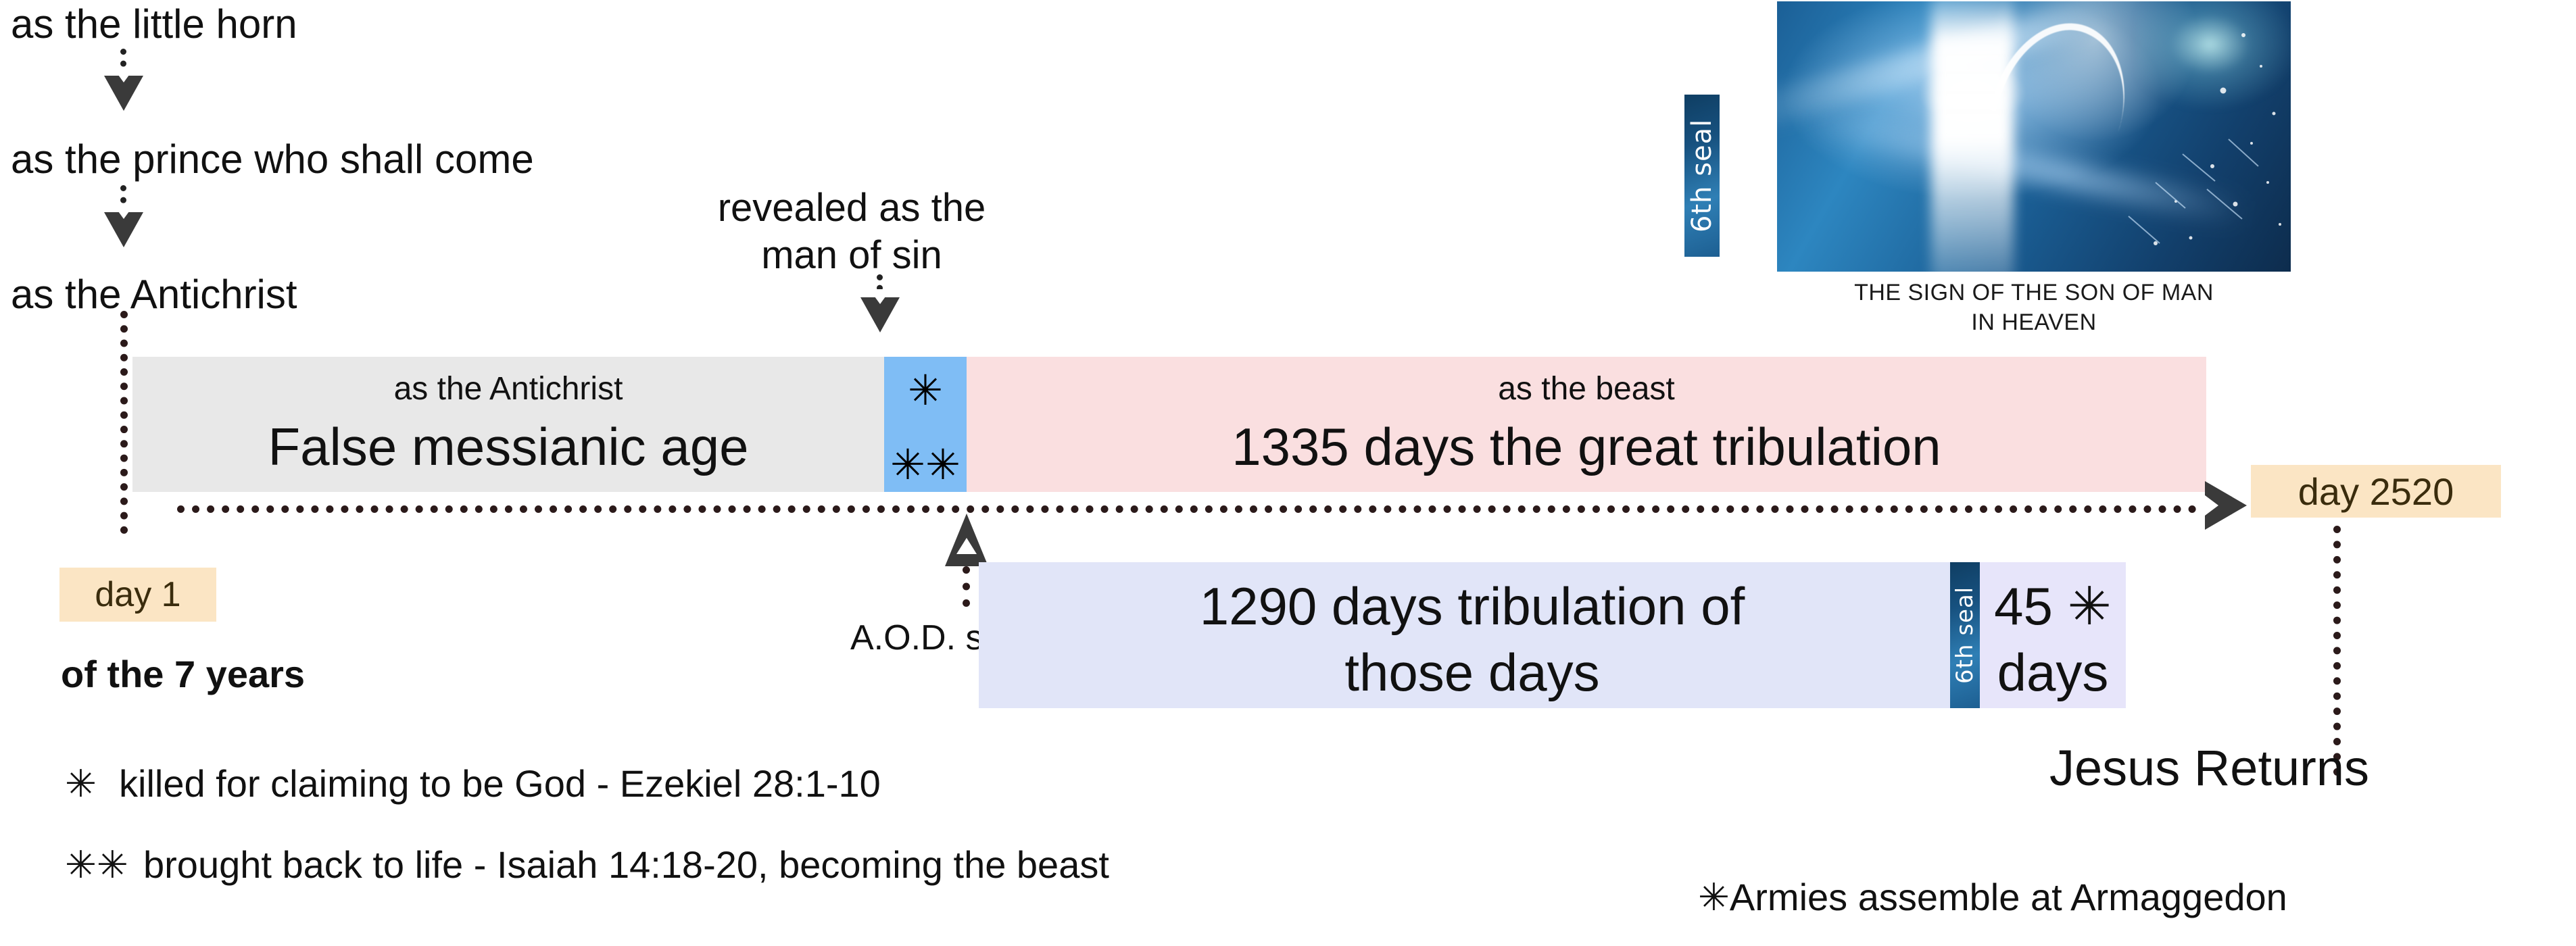  What do you see at coordinates (509, 446) in the screenshot?
I see `bar-false-messianic-age-main-label: False messianic age` at bounding box center [509, 446].